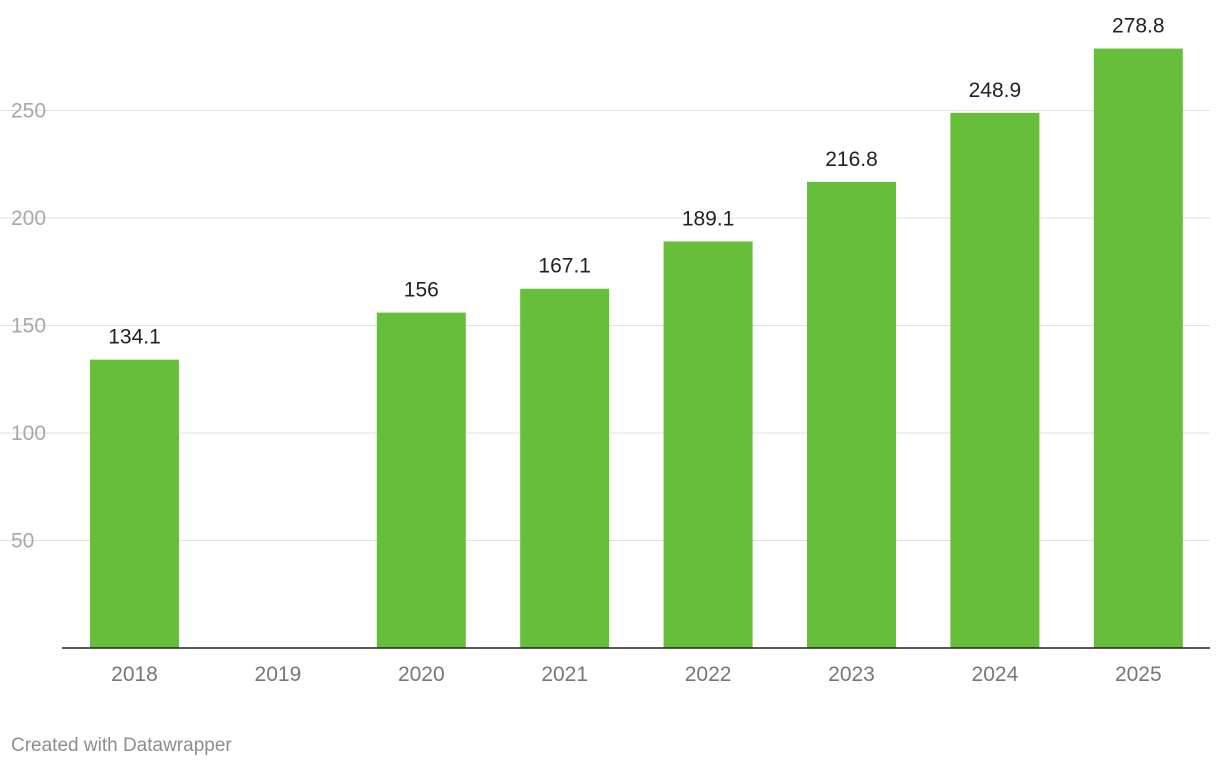 This screenshot has height=770, width=1220. I want to click on x-tick-label-2021: 2021, so click(564, 674).